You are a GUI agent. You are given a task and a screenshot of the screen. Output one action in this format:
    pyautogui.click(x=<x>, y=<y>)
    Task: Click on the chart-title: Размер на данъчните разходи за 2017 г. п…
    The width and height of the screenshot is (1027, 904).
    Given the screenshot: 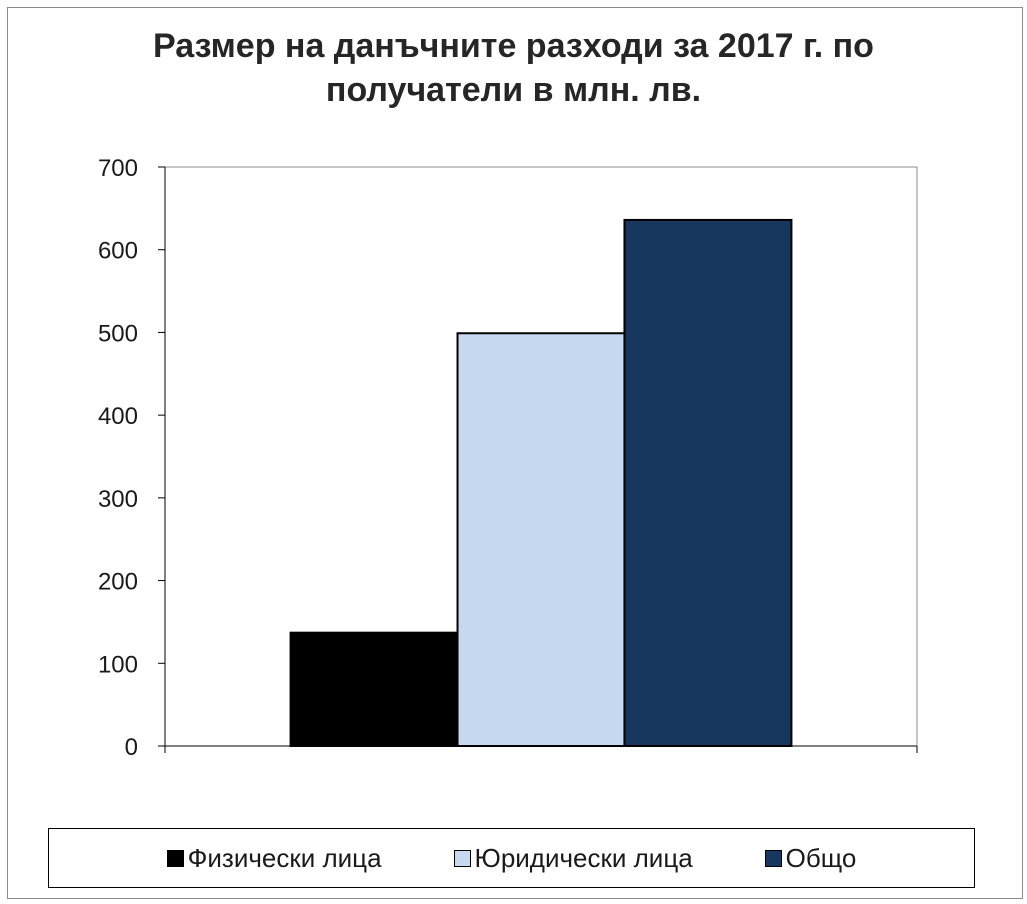 What is the action you would take?
    pyautogui.click(x=513, y=68)
    